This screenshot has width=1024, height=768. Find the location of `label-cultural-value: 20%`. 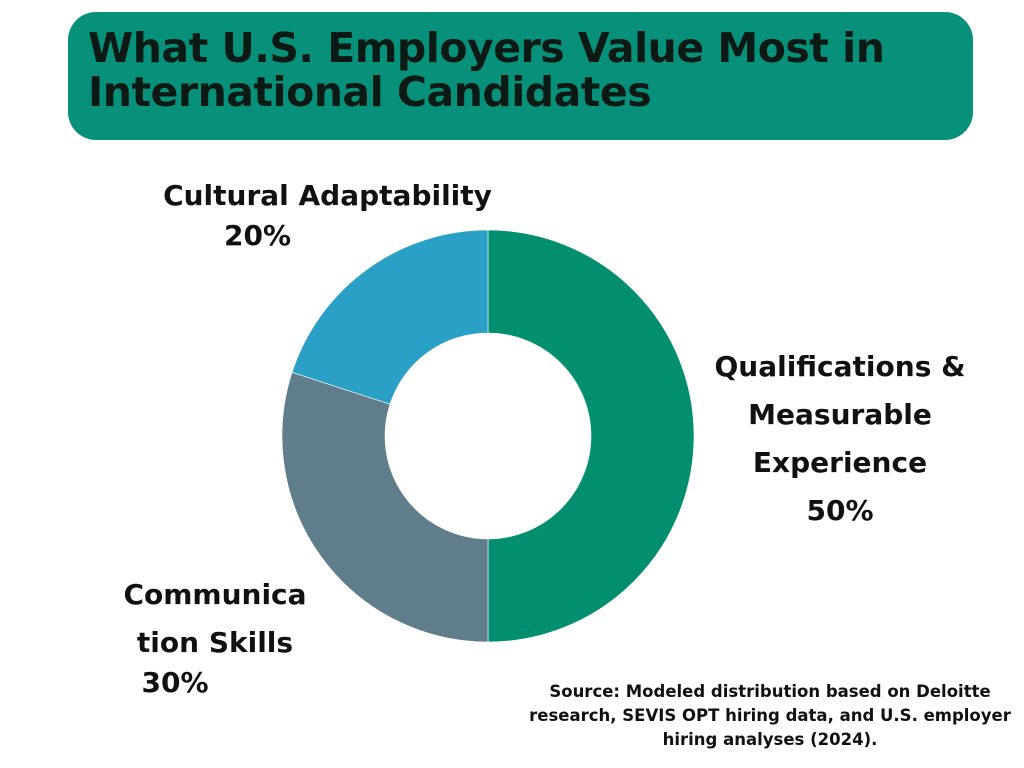

label-cultural-value: 20% is located at coordinates (257, 235).